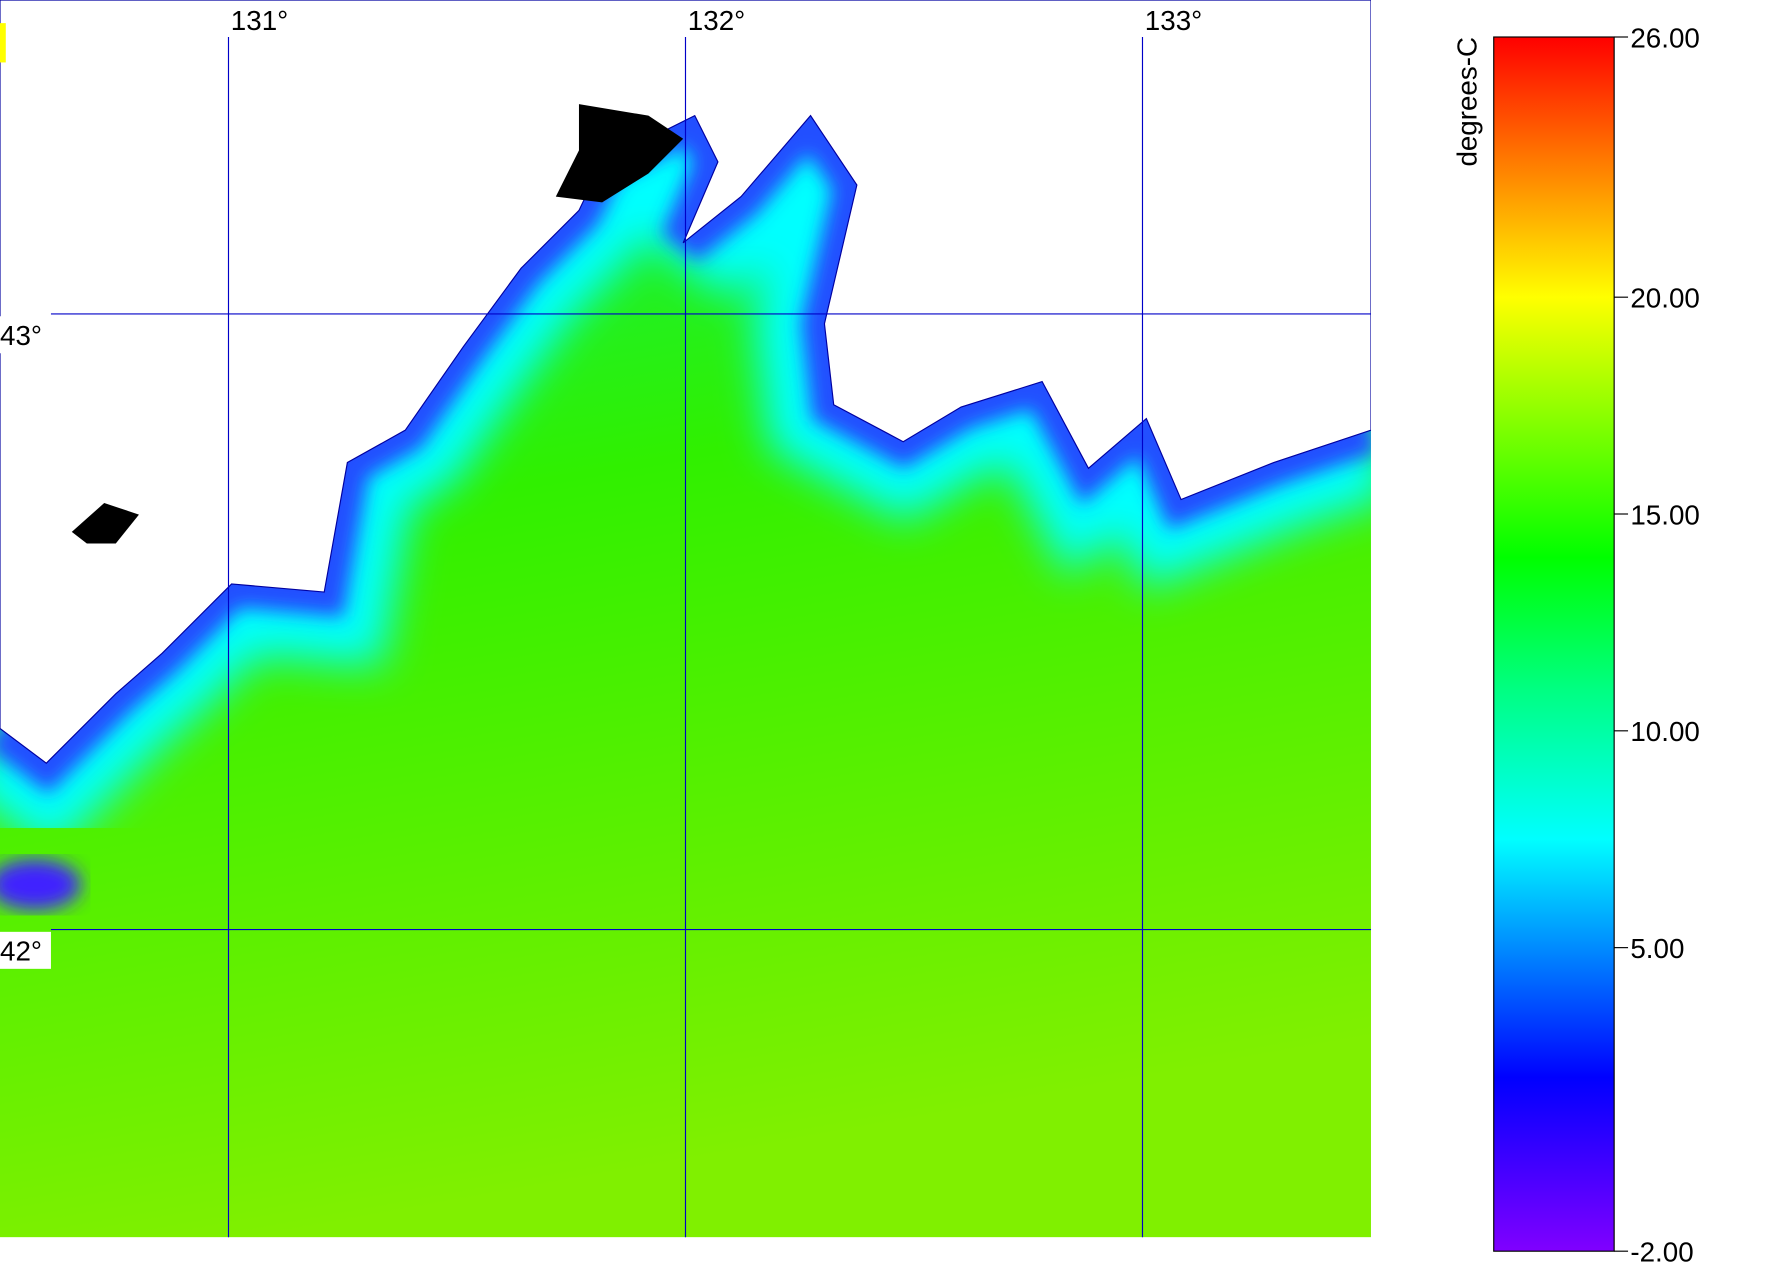 The width and height of the screenshot is (1789, 1272). I want to click on colorbar, so click(1554, 644).